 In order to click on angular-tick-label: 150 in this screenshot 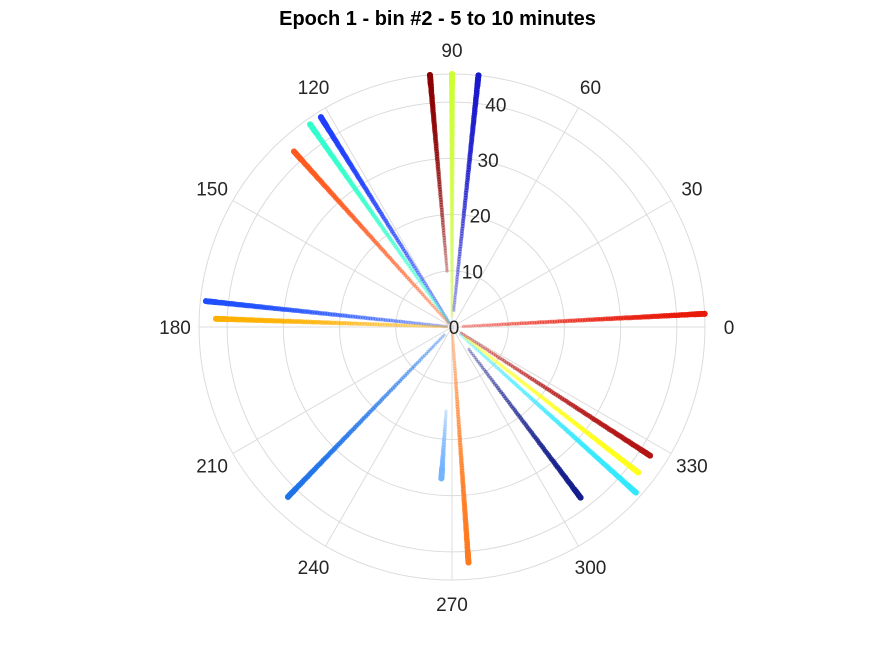, I will do `click(212, 190)`.